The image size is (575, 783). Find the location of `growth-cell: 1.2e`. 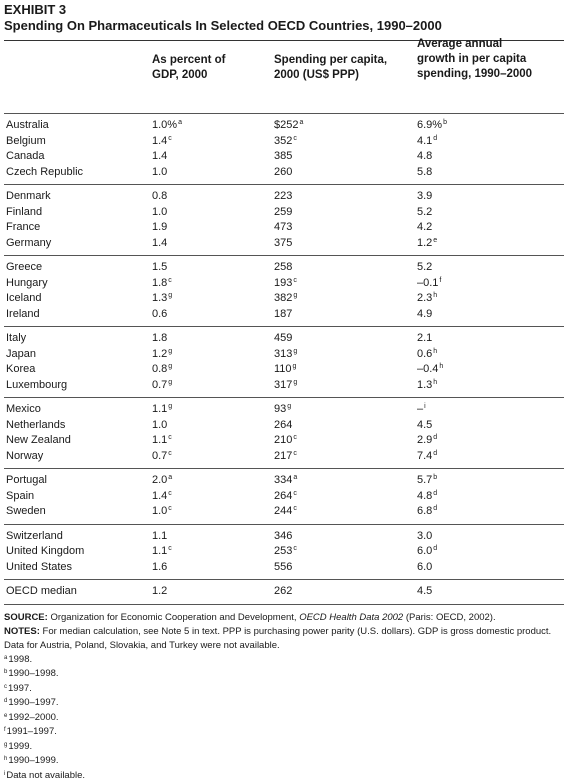

growth-cell: 1.2e is located at coordinates (427, 244).